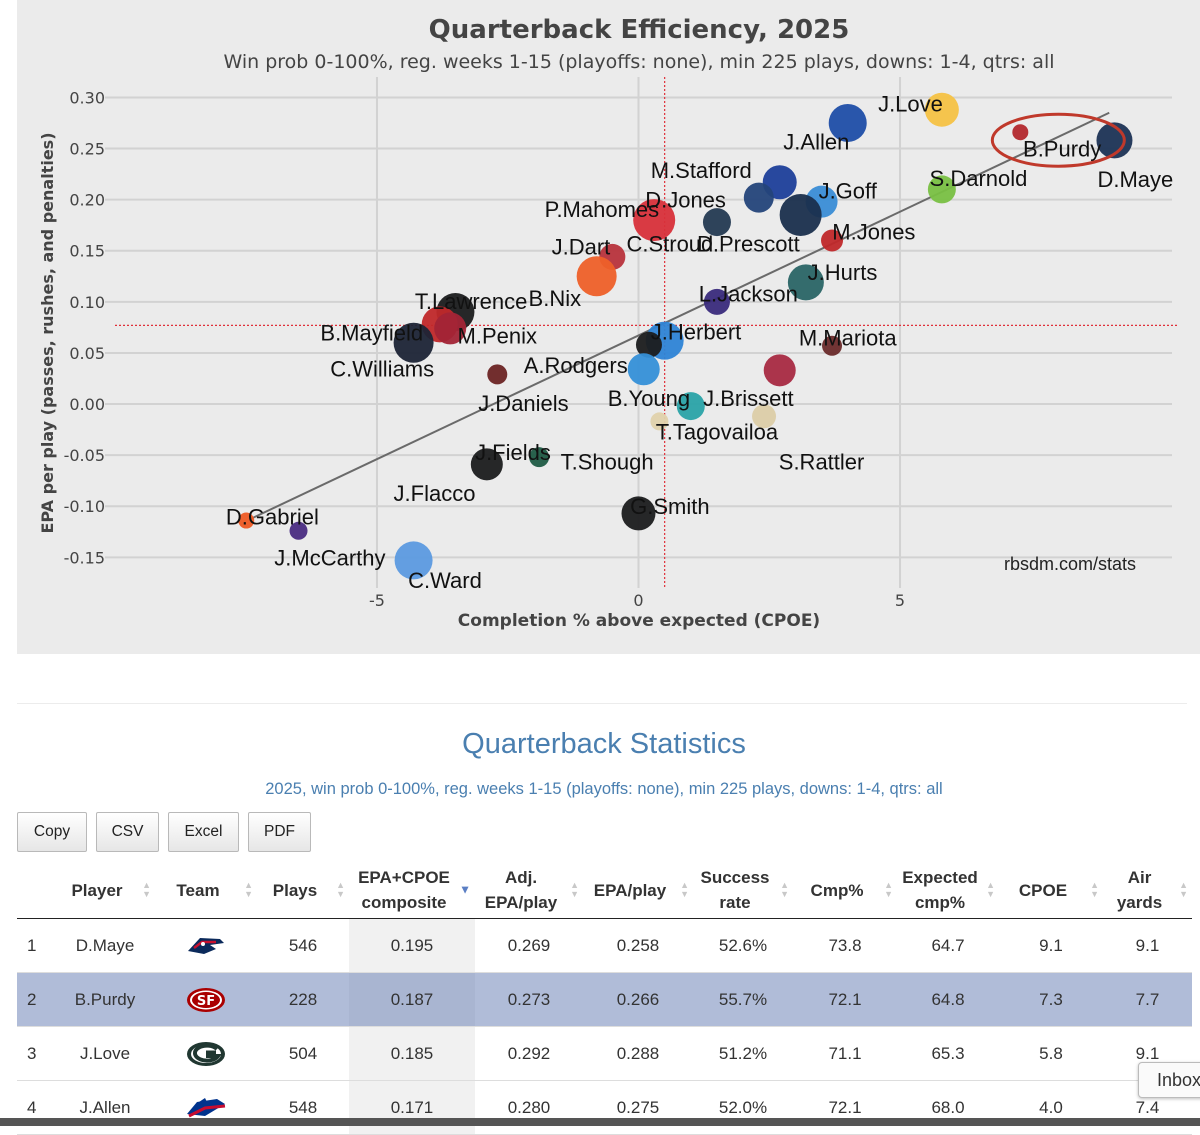  What do you see at coordinates (52, 832) in the screenshot?
I see `copy-button: Copy` at bounding box center [52, 832].